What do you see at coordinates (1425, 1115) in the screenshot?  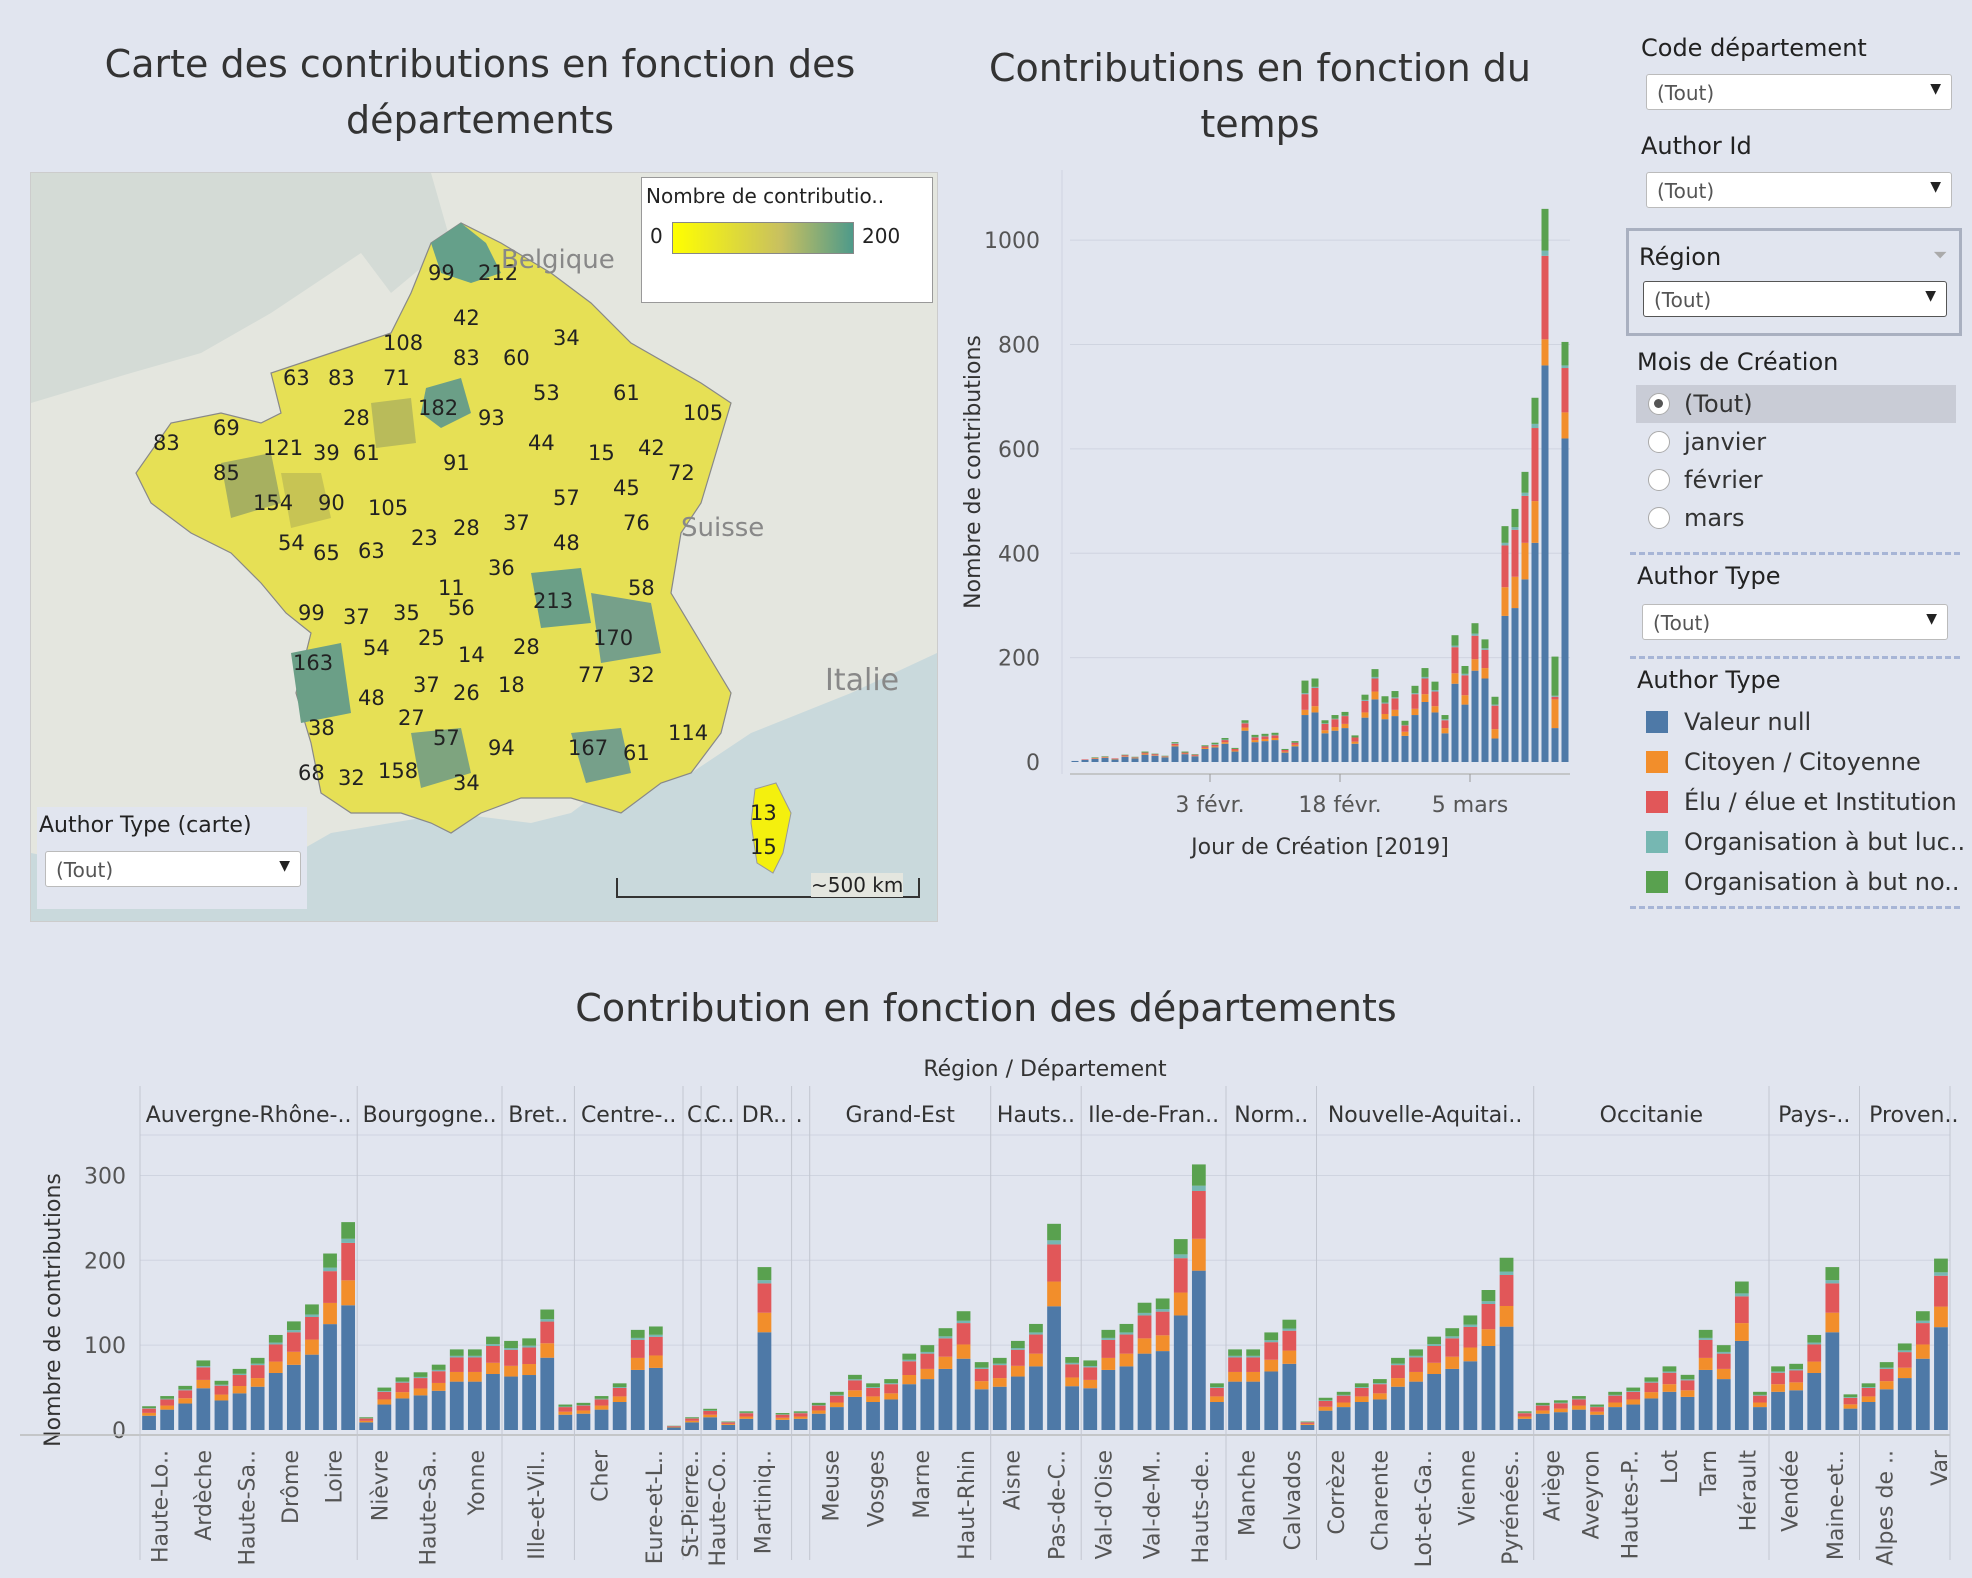 I see `region-header: Nouvelle-Aquitai..` at bounding box center [1425, 1115].